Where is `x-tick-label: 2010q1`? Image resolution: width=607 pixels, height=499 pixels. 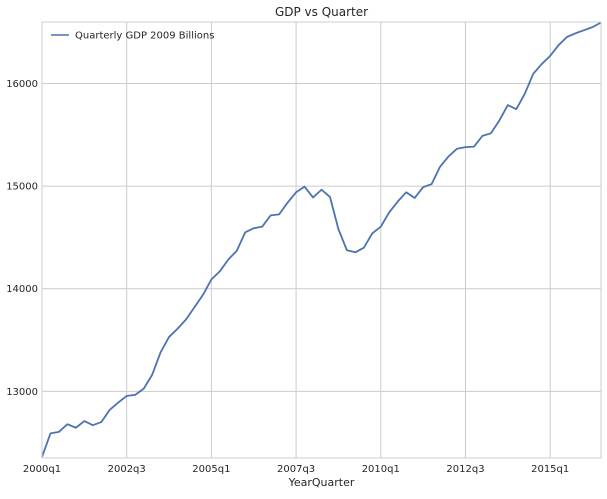 x-tick-label: 2010q1 is located at coordinates (381, 469).